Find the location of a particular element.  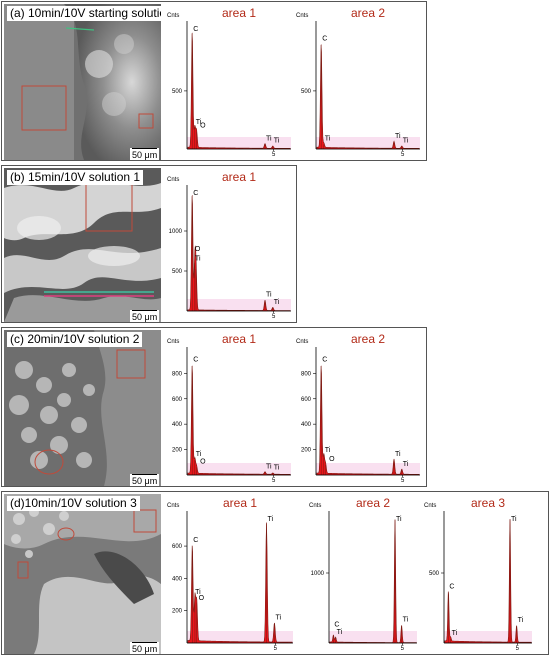

scale-bar-a: 50 μm is located at coordinates (145, 154).